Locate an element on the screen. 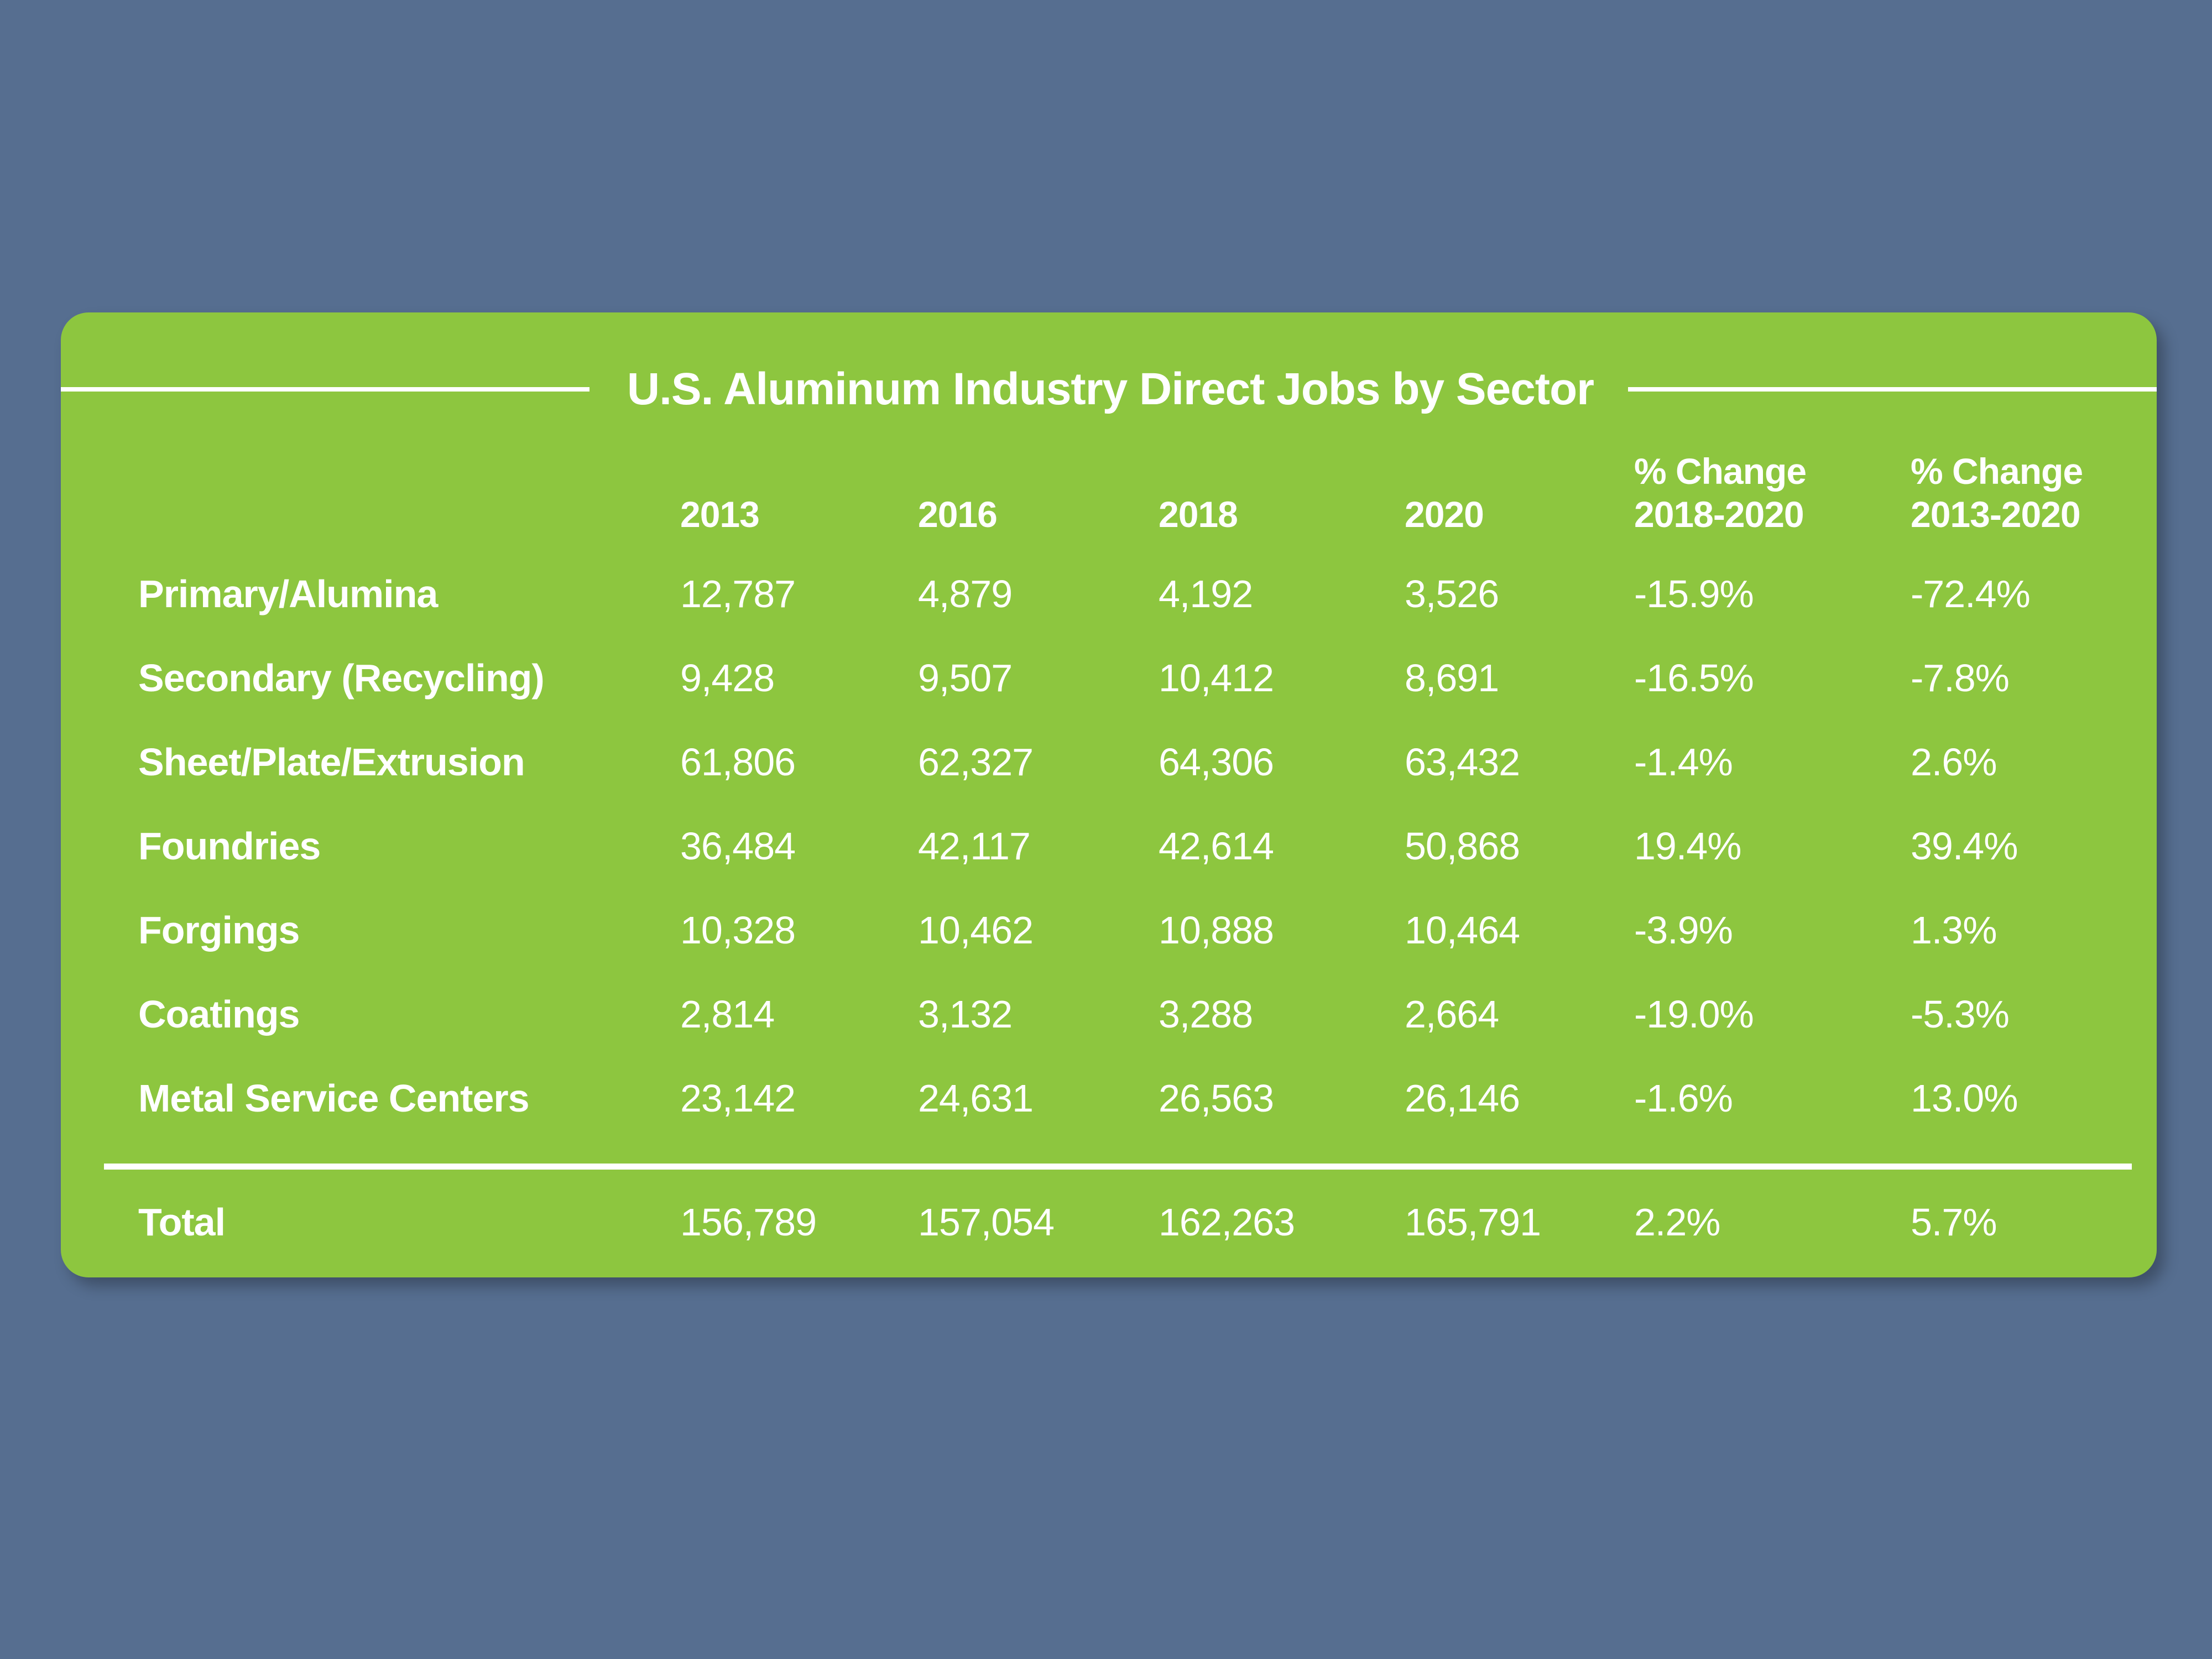 Image resolution: width=2212 pixels, height=1659 pixels. cell-pct-2013-2020: 1.3% is located at coordinates (1954, 931).